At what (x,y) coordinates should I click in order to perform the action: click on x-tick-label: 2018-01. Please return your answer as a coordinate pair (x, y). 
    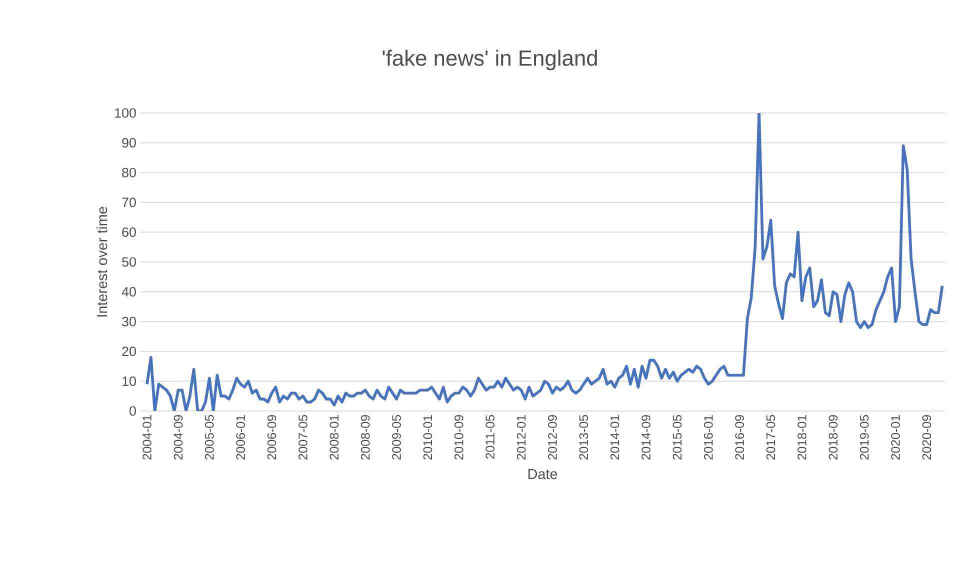
    Looking at the image, I should click on (802, 437).